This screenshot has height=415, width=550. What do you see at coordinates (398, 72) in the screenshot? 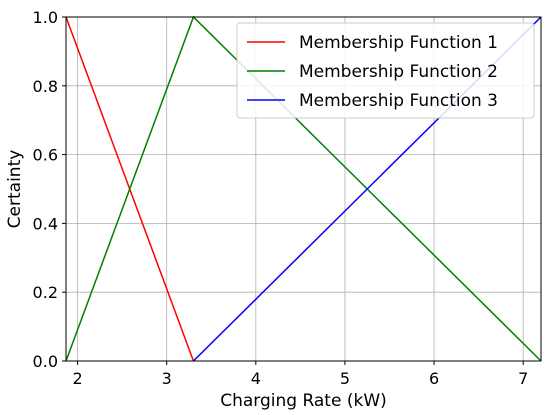
I see `legend-label: Membership Function 2` at bounding box center [398, 72].